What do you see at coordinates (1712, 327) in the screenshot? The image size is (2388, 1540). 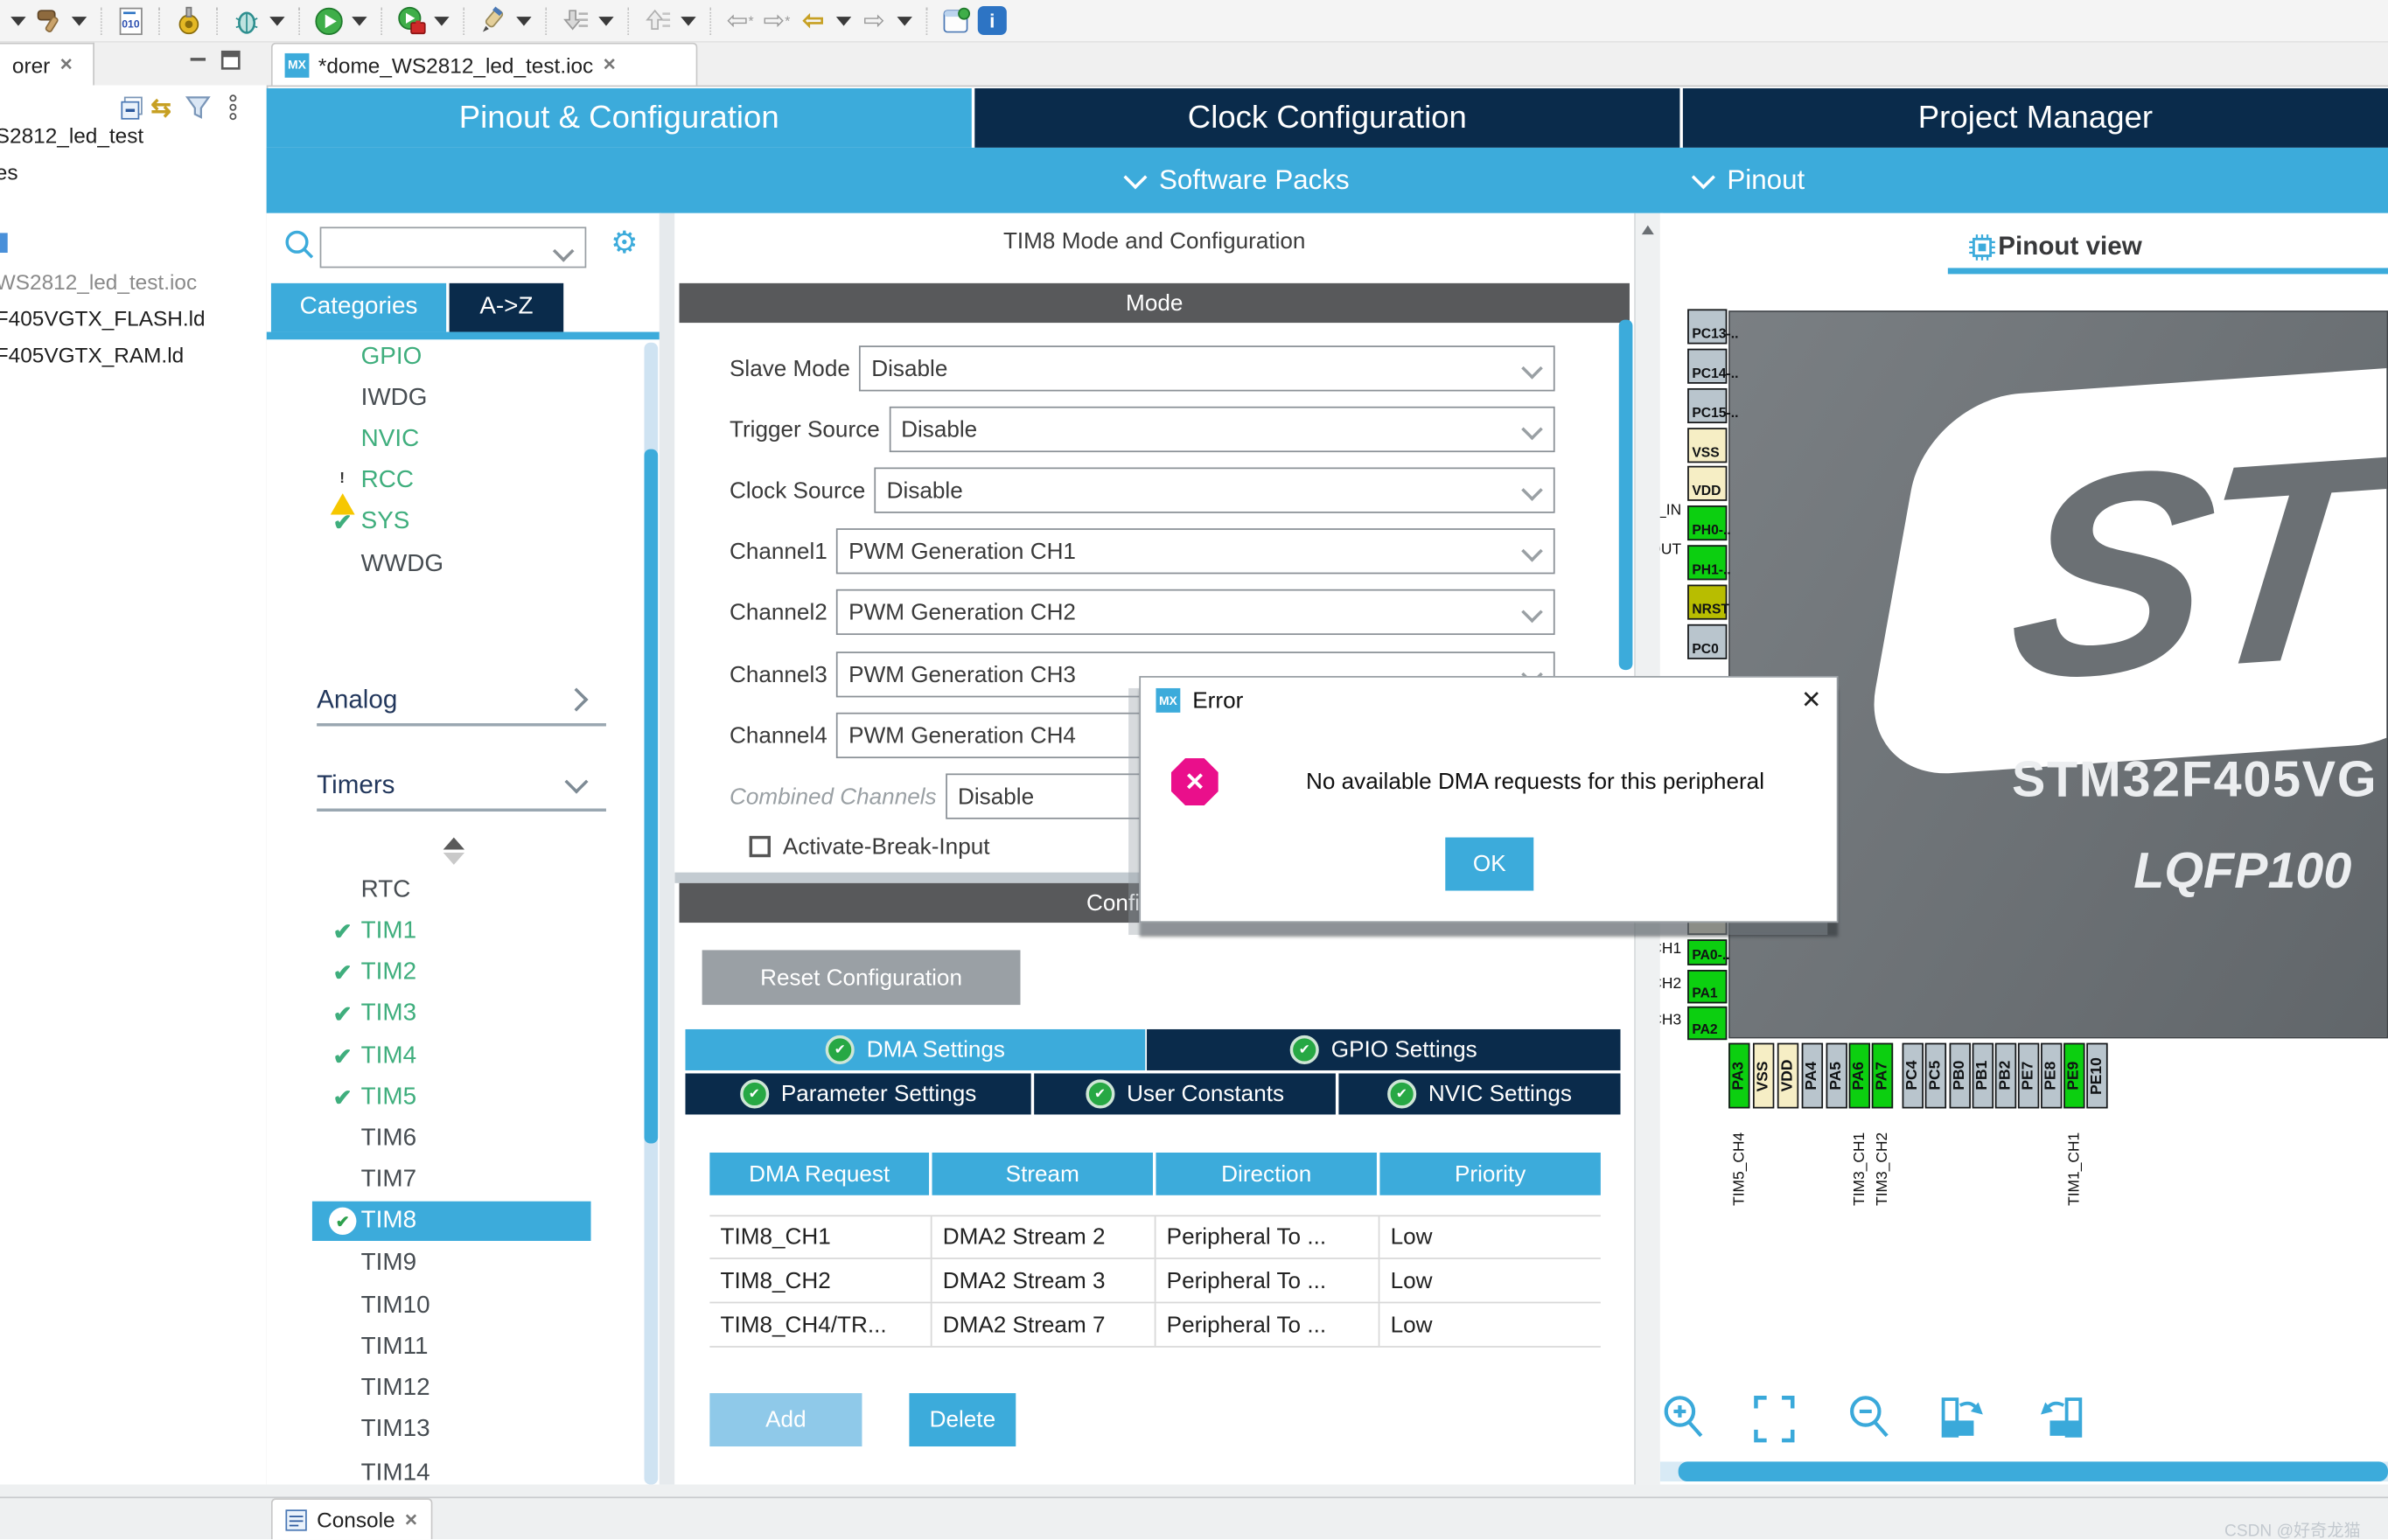 I see `pin-pc13: PC13-..` at bounding box center [1712, 327].